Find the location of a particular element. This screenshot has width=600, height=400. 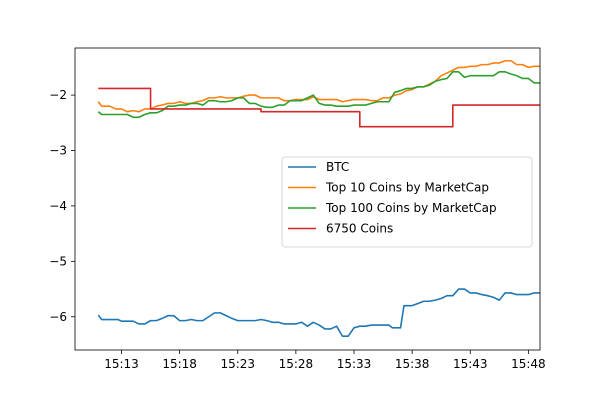

y-tick-label: −6 is located at coordinates (58, 317).